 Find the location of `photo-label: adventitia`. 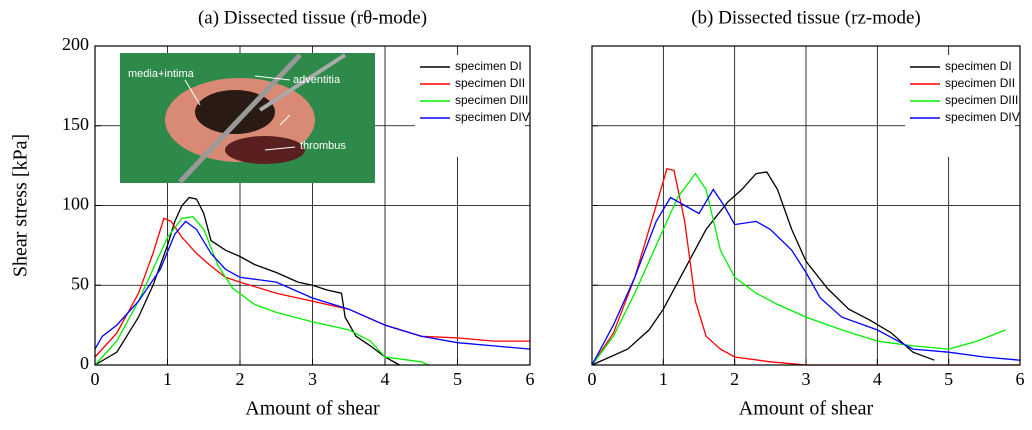

photo-label: adventitia is located at coordinates (317, 80).